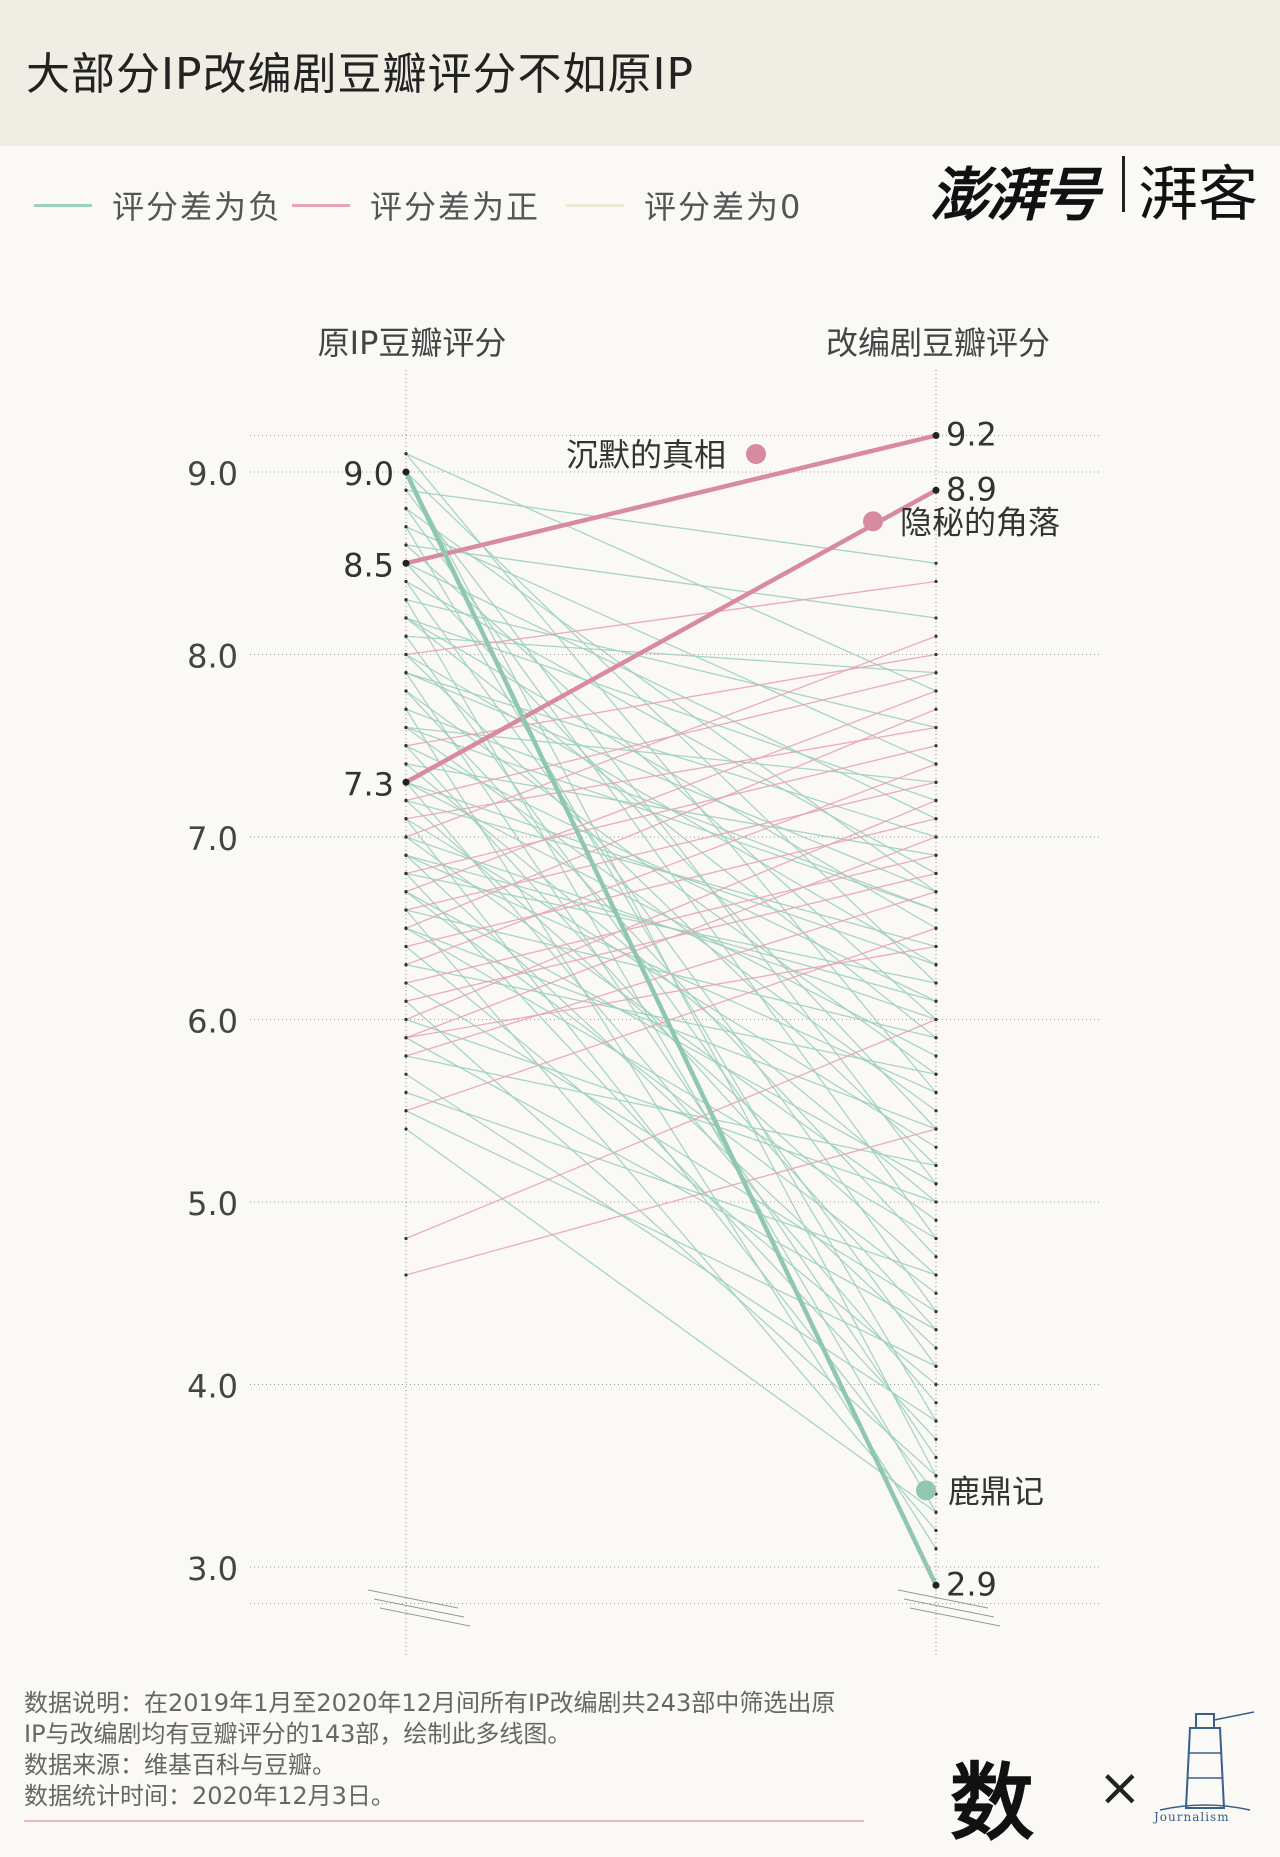 The height and width of the screenshot is (1857, 1280). Describe the element at coordinates (1096, 189) in the screenshot. I see `brand-logo: 澎湃号 湃客` at that location.